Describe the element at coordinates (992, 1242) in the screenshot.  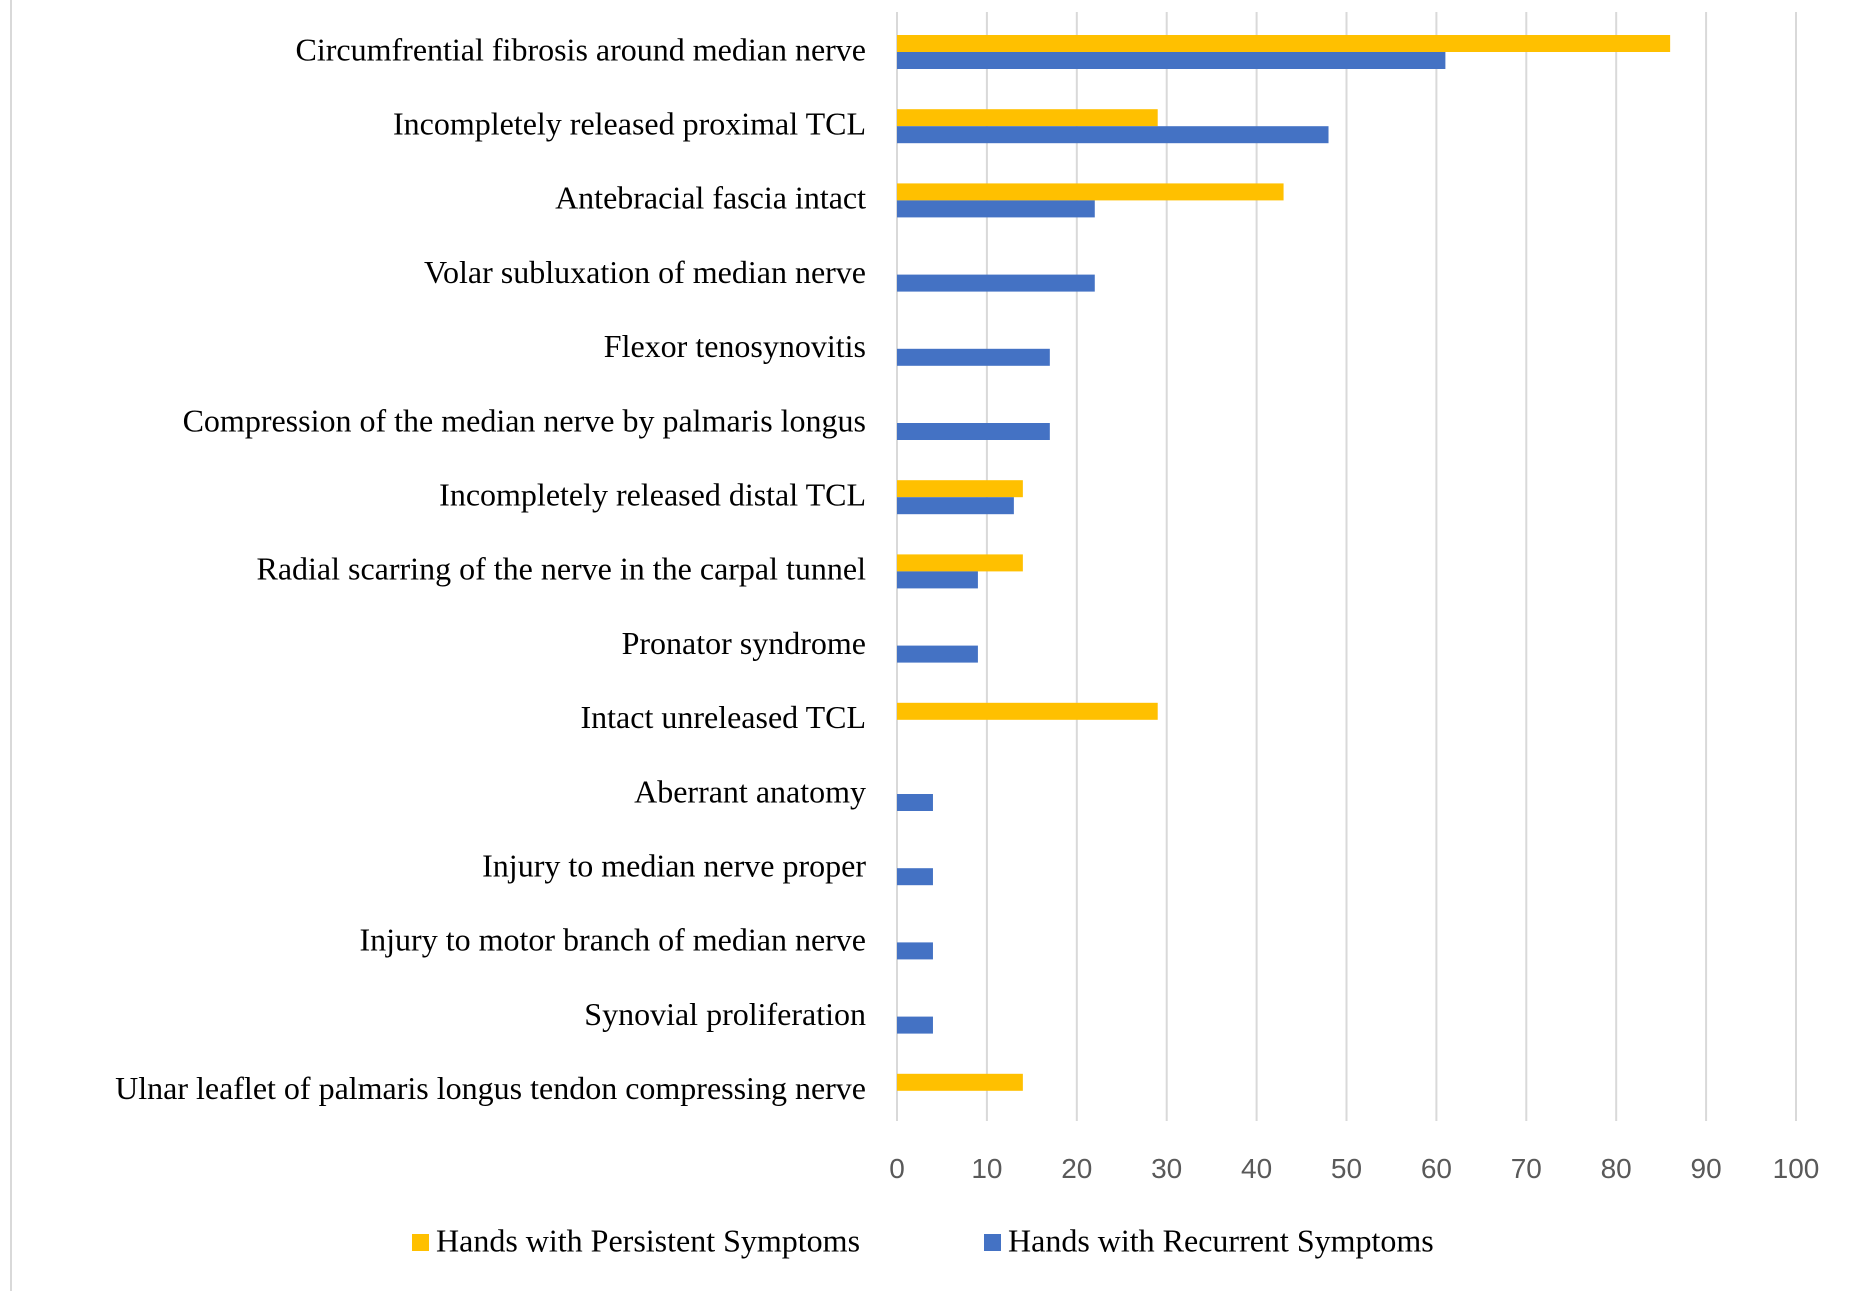
I see `legend-swatch-recurrent` at that location.